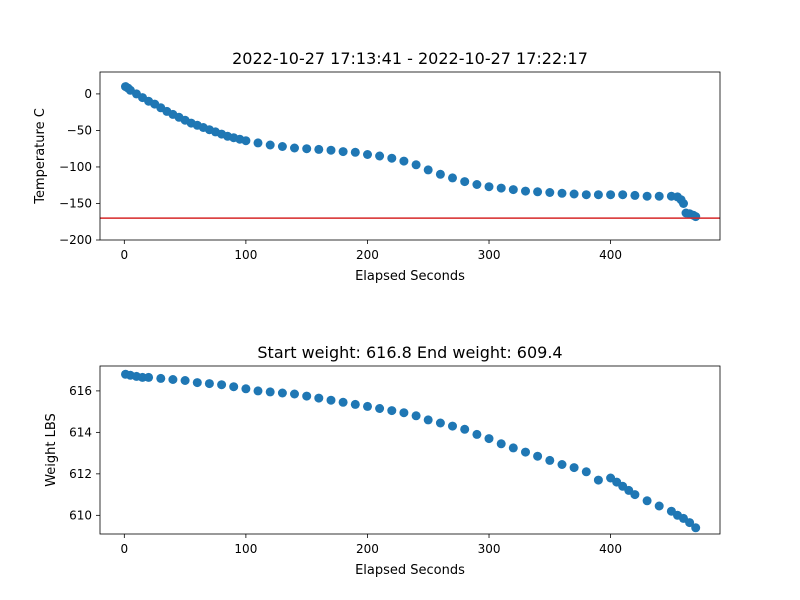 The width and height of the screenshot is (800, 600). Describe the element at coordinates (40, 156) in the screenshot. I see `temperature-y-axis-label: Temperature C` at that location.